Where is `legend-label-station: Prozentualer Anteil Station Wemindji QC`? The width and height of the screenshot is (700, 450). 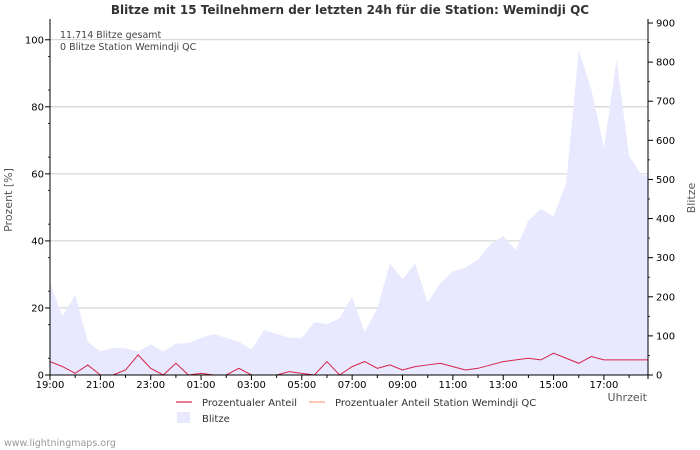
legend-label-station: Prozentualer Anteil Station Wemindji QC is located at coordinates (435, 403).